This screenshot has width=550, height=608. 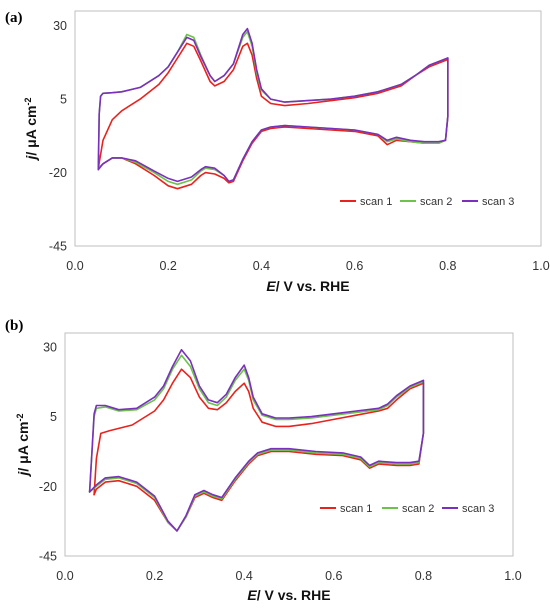 I want to click on series-line-scan-2-cathodic, so click(x=273, y=121).